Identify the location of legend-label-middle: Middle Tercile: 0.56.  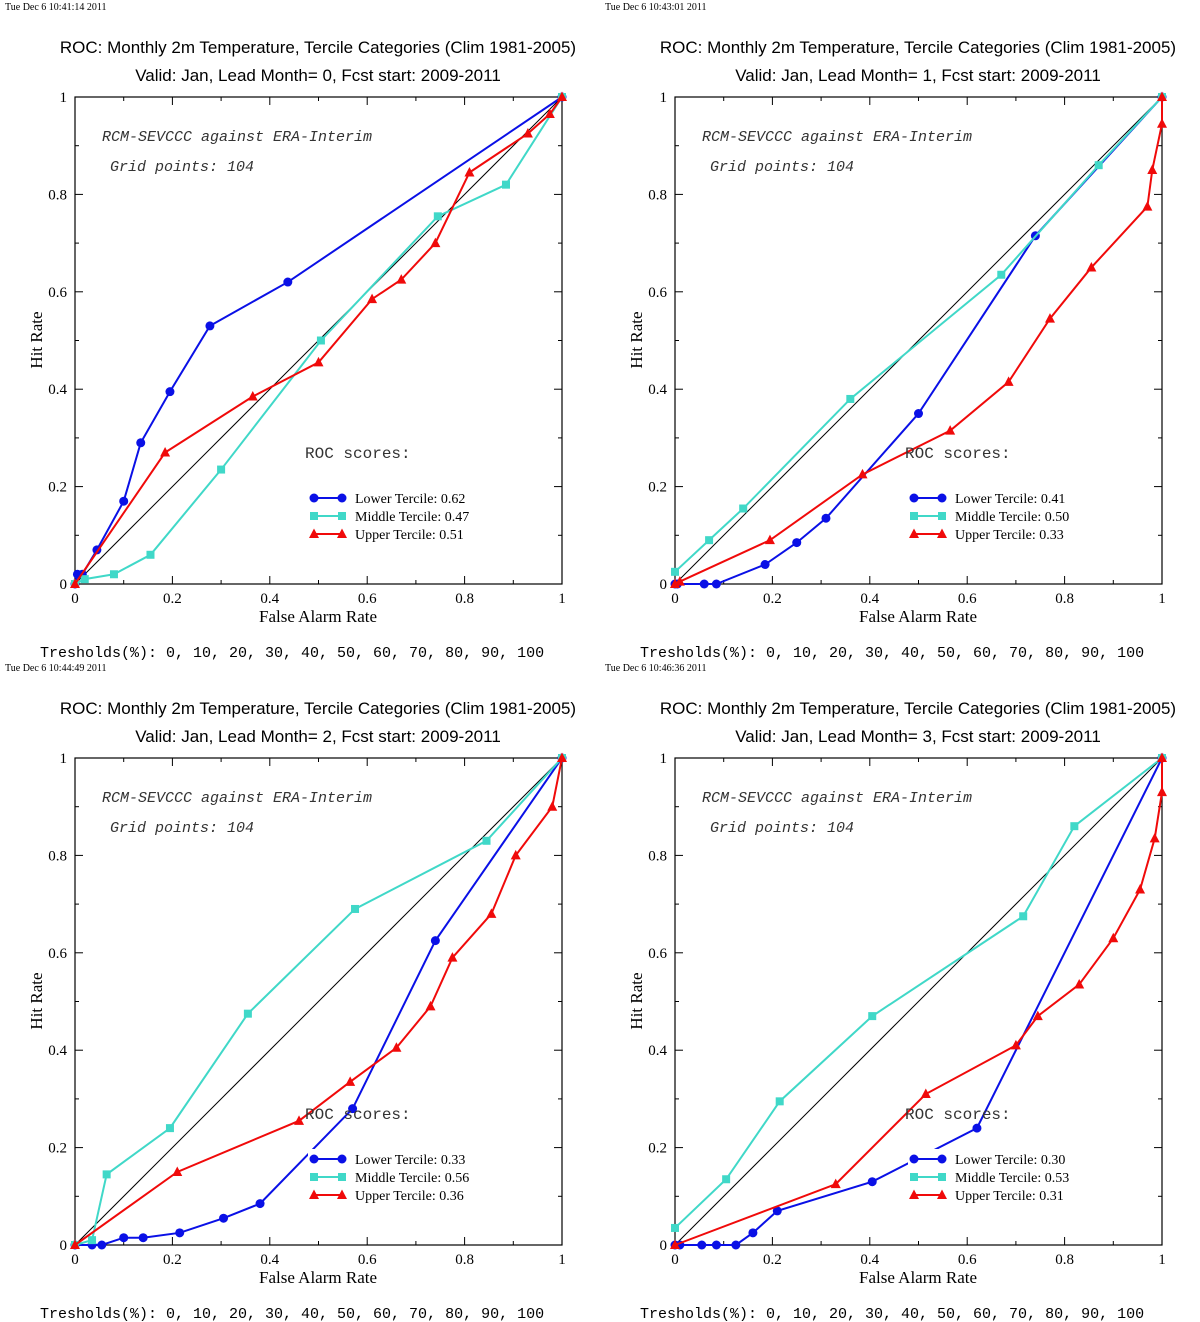
(412, 1178).